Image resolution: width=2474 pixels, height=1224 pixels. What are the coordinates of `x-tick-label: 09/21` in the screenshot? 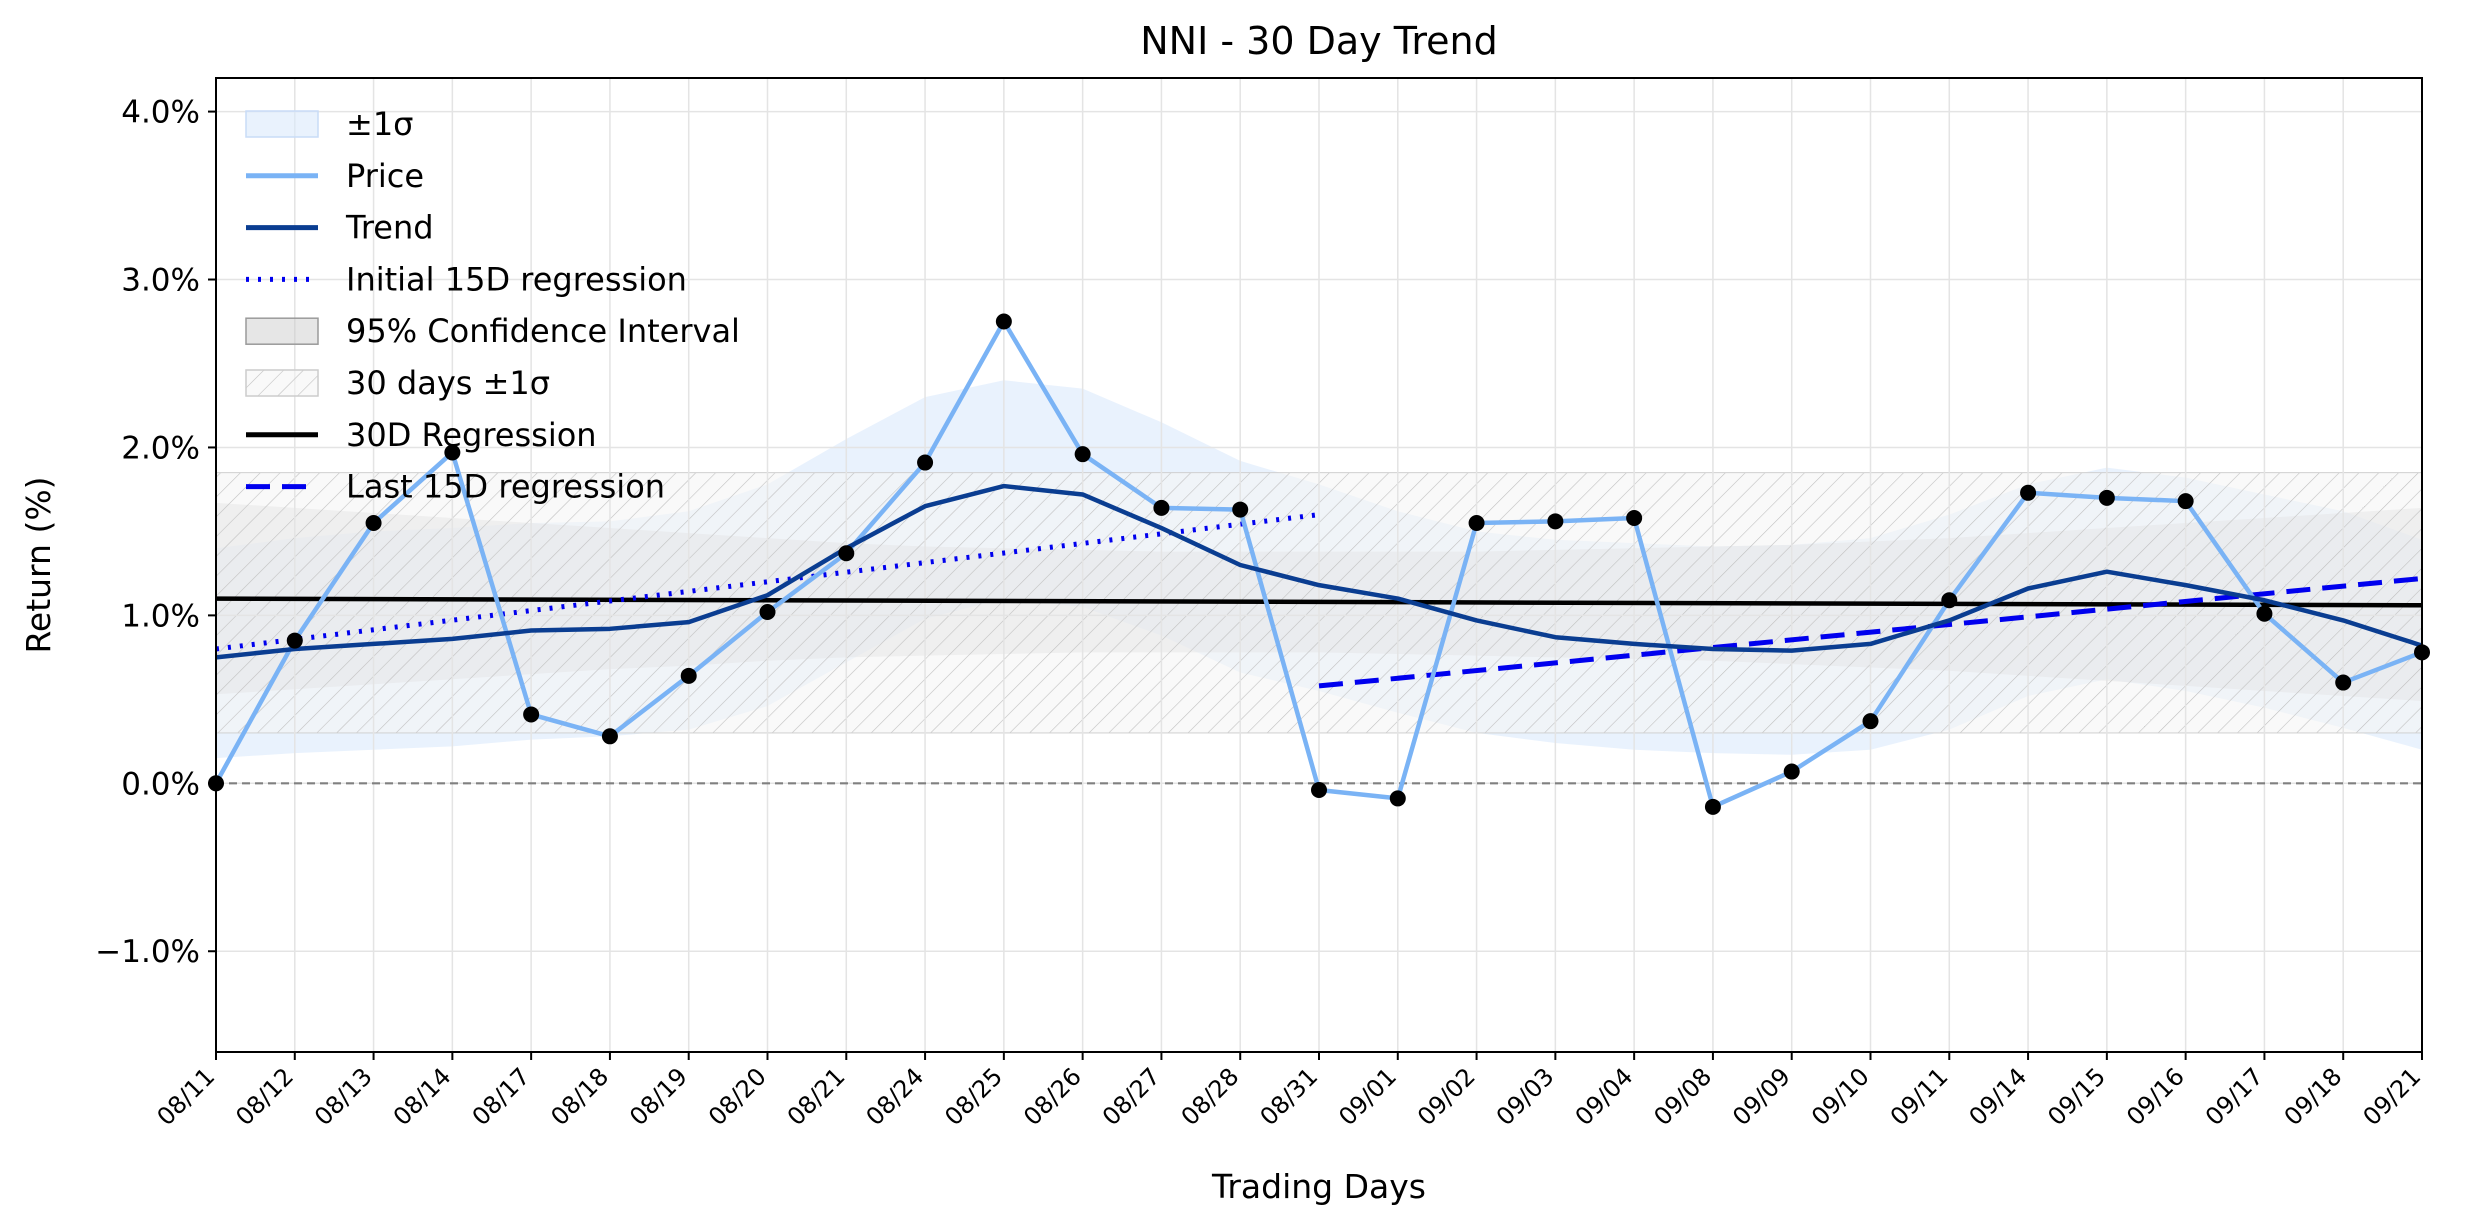 It's located at (2392, 1096).